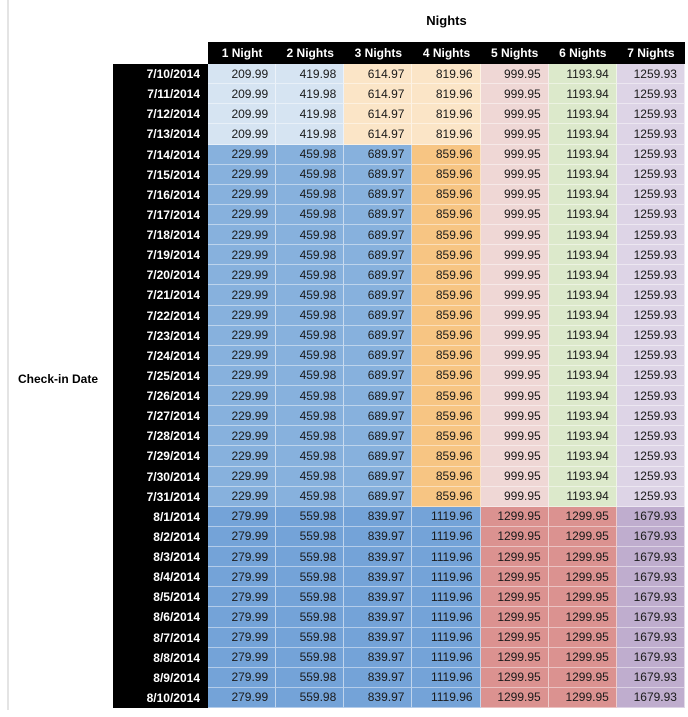 This screenshot has width=688, height=717. What do you see at coordinates (160, 657) in the screenshot?
I see `date-cell: 8/8/2014` at bounding box center [160, 657].